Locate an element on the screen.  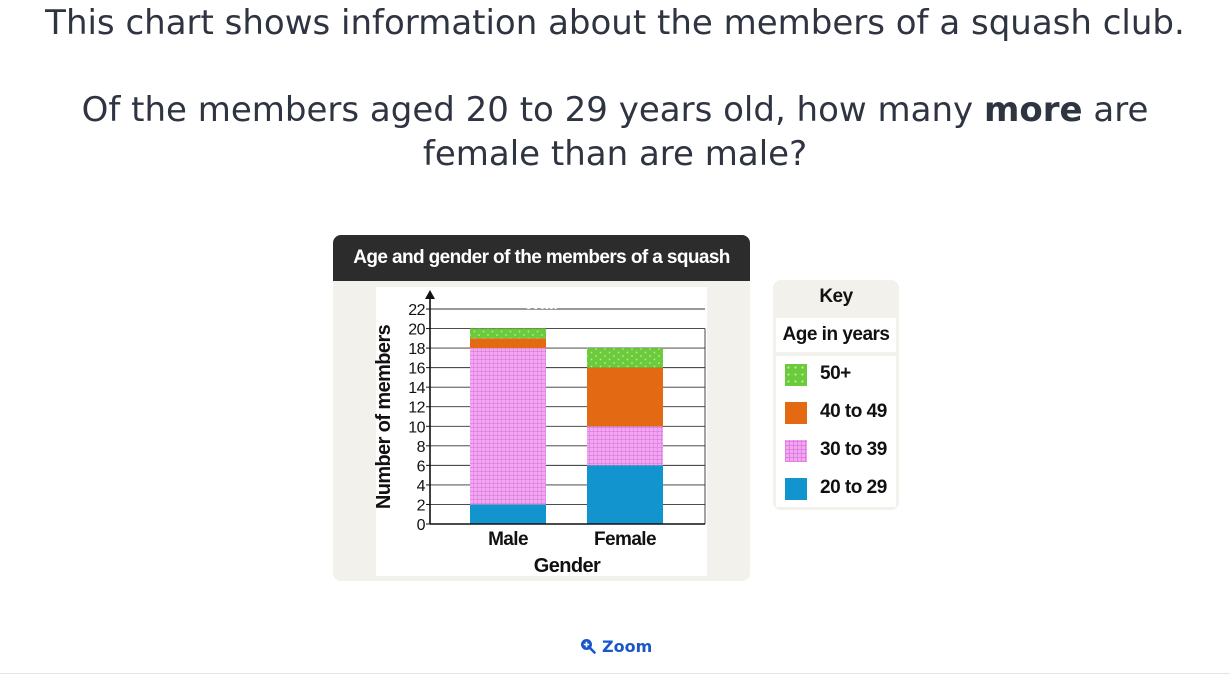
bar-segment-female-50- is located at coordinates (625, 358).